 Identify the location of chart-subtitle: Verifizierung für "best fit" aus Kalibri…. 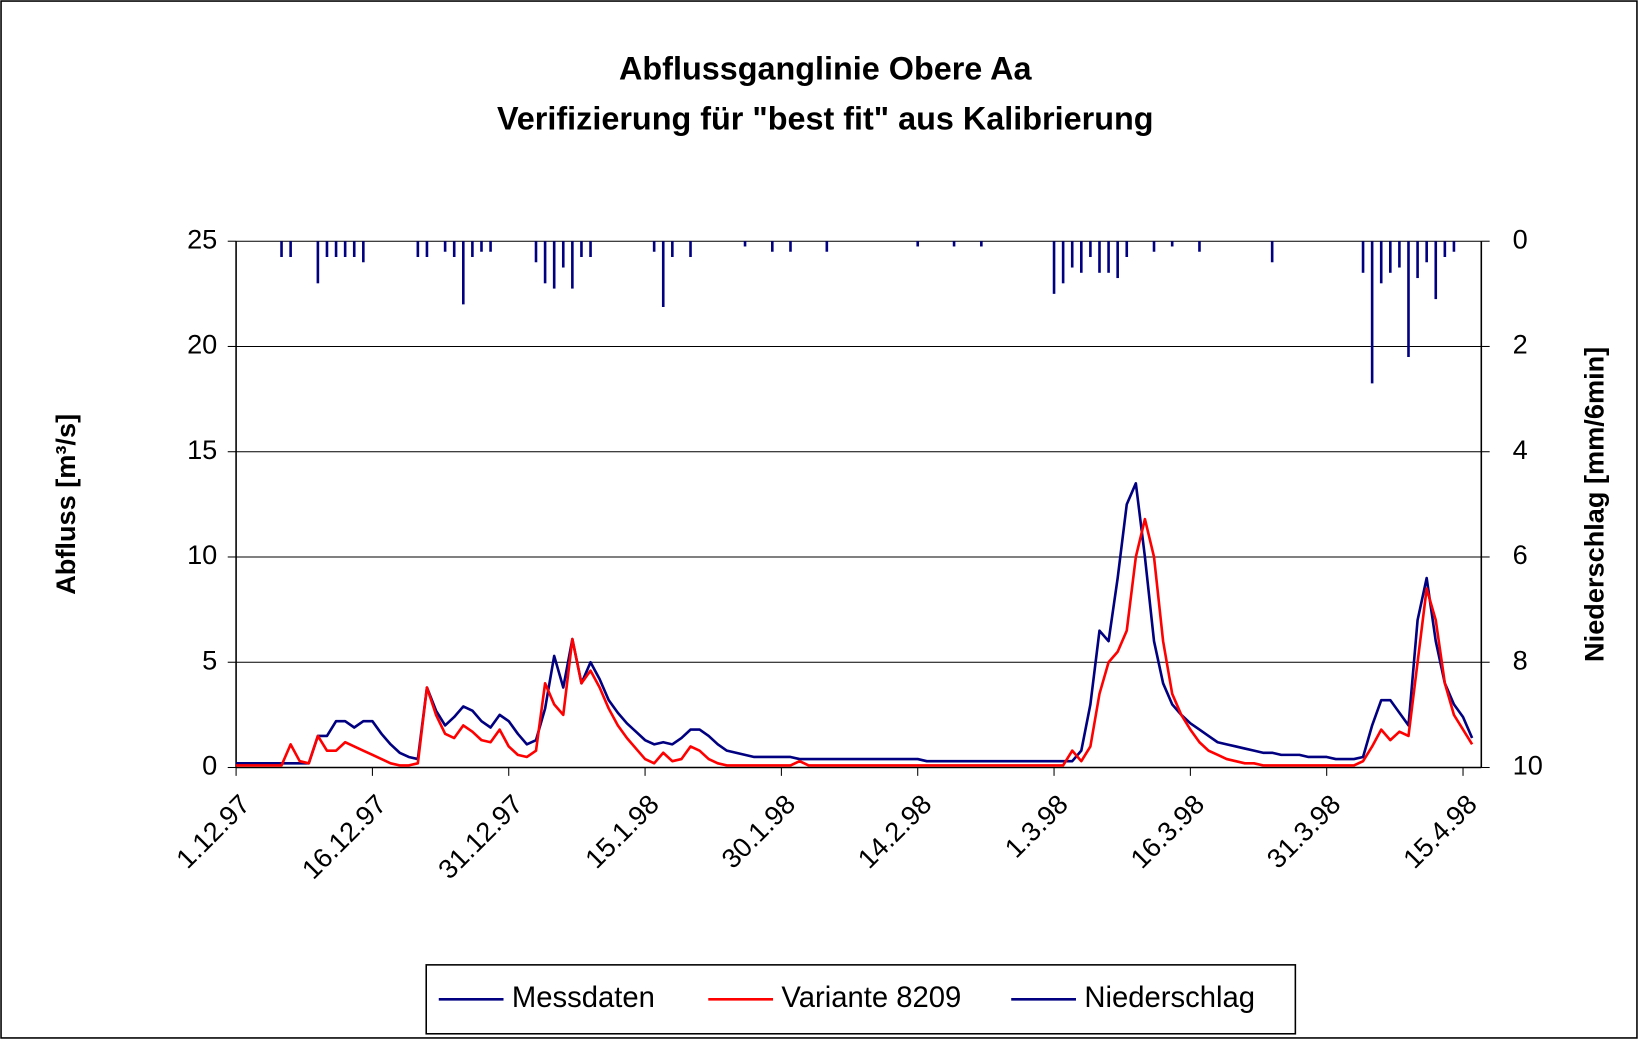
(825, 119).